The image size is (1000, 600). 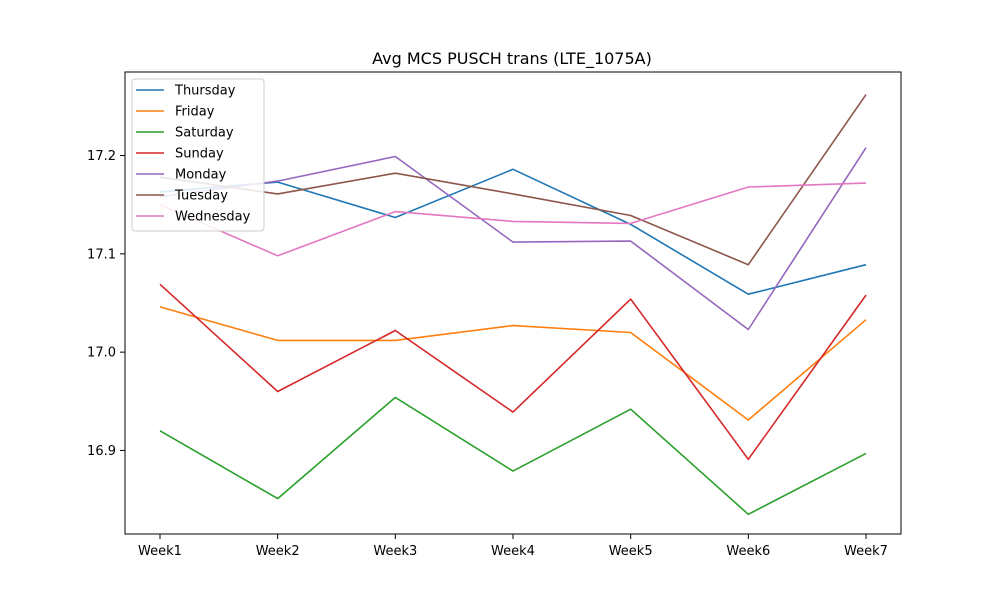 I want to click on legend-label-tuesday: Tuesday, so click(x=201, y=196).